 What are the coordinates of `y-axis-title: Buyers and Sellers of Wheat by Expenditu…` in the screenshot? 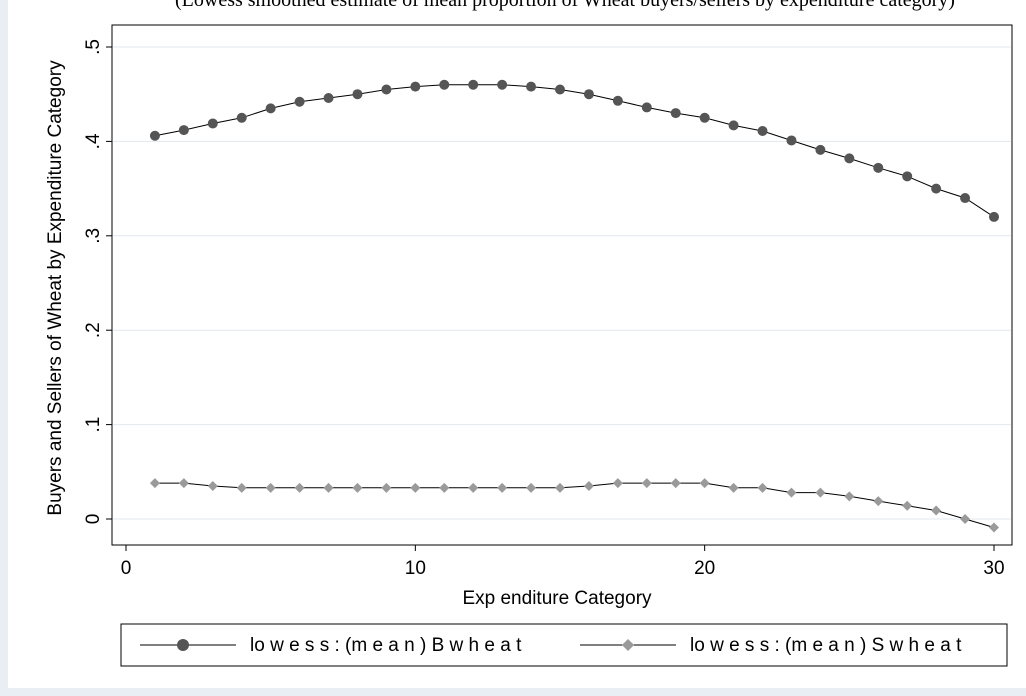 It's located at (55, 288).